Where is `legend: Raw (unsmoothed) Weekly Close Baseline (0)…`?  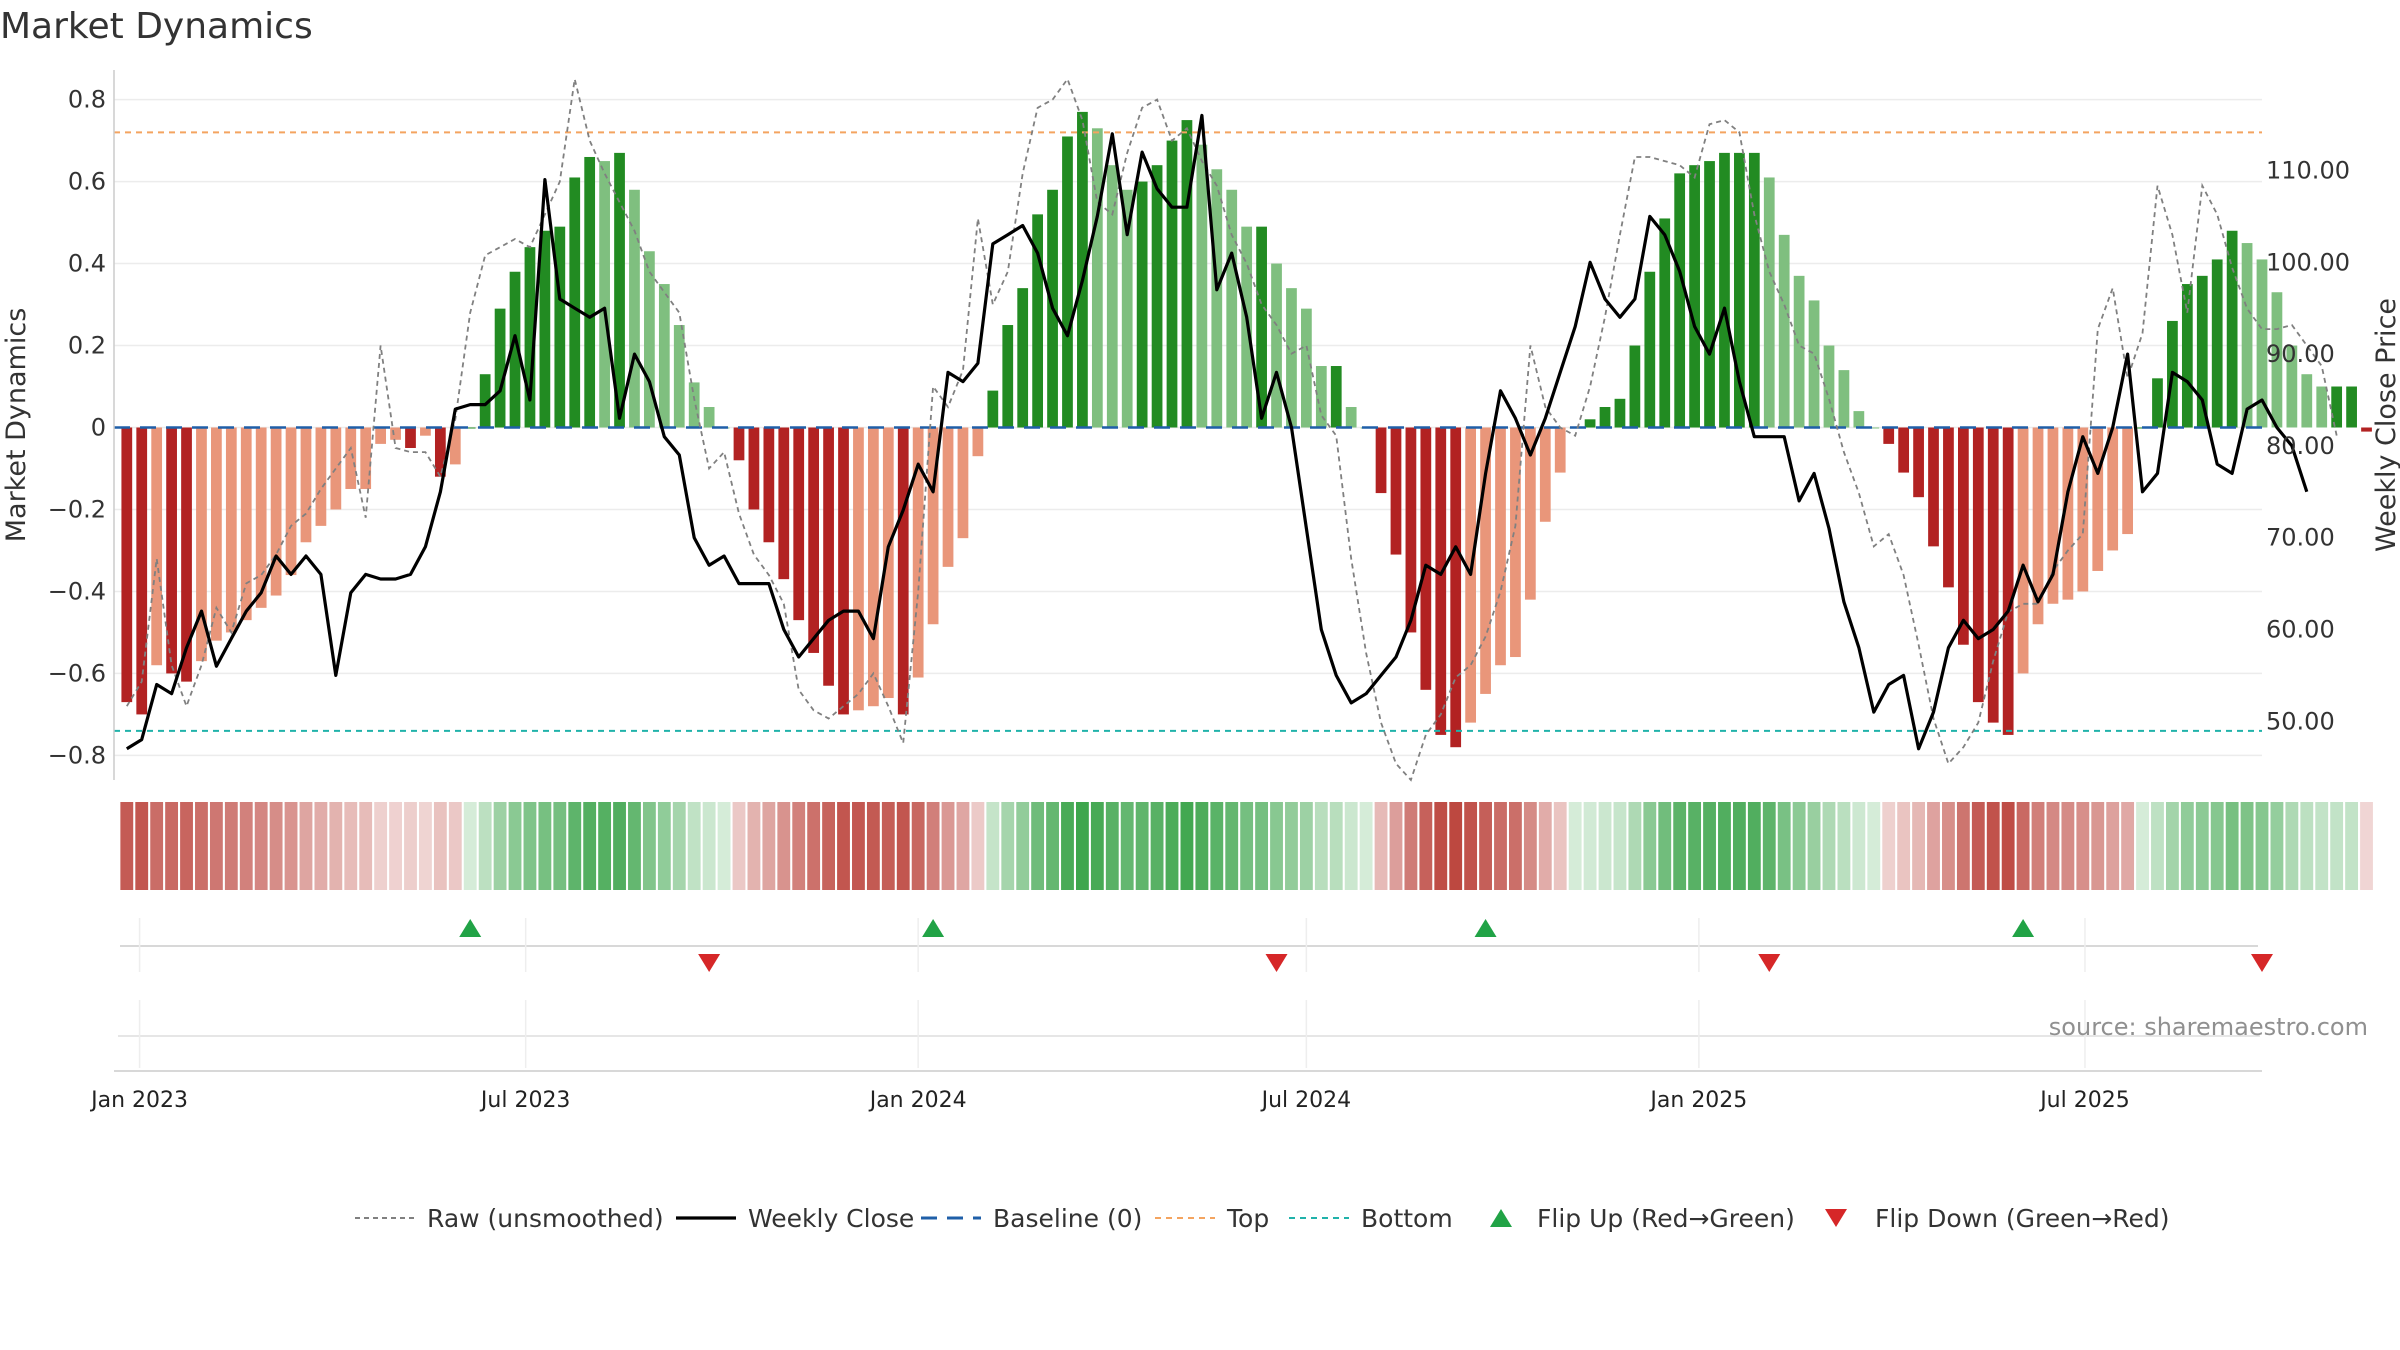
legend: Raw (unsmoothed) Weekly Close Baseline (0)… is located at coordinates (1262, 1218).